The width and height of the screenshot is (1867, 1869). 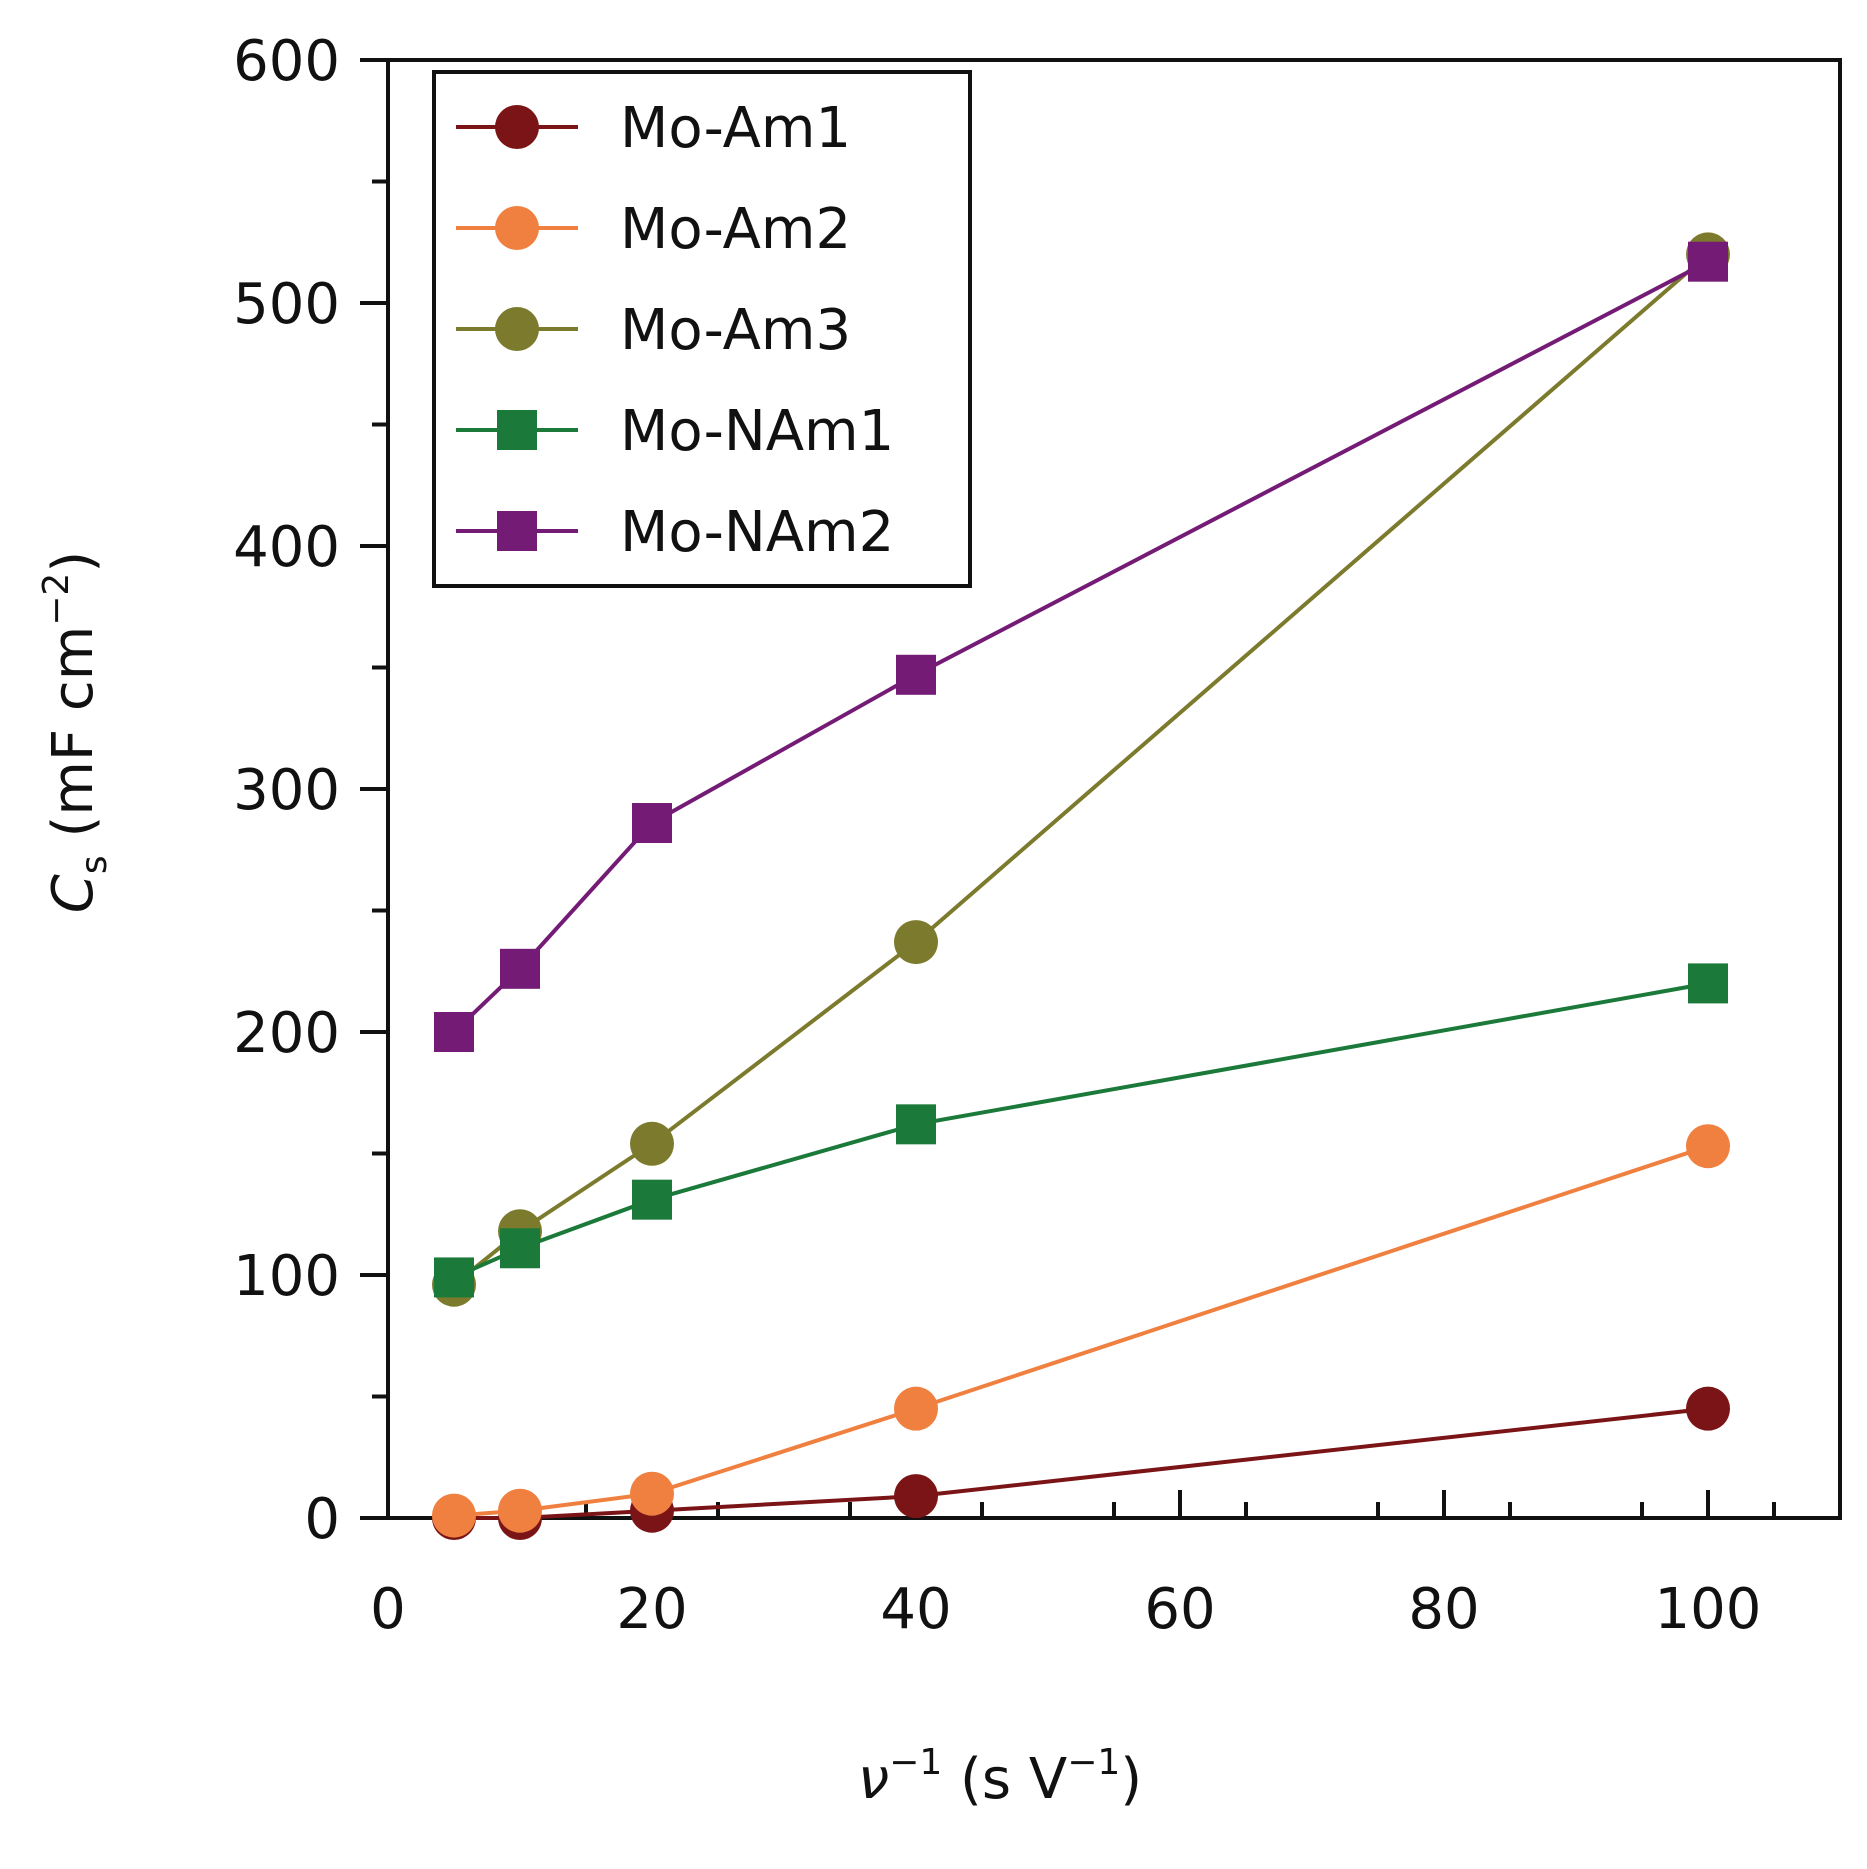 I want to click on legend-item-mo-am3: Mo-Am3, so click(x=653, y=330).